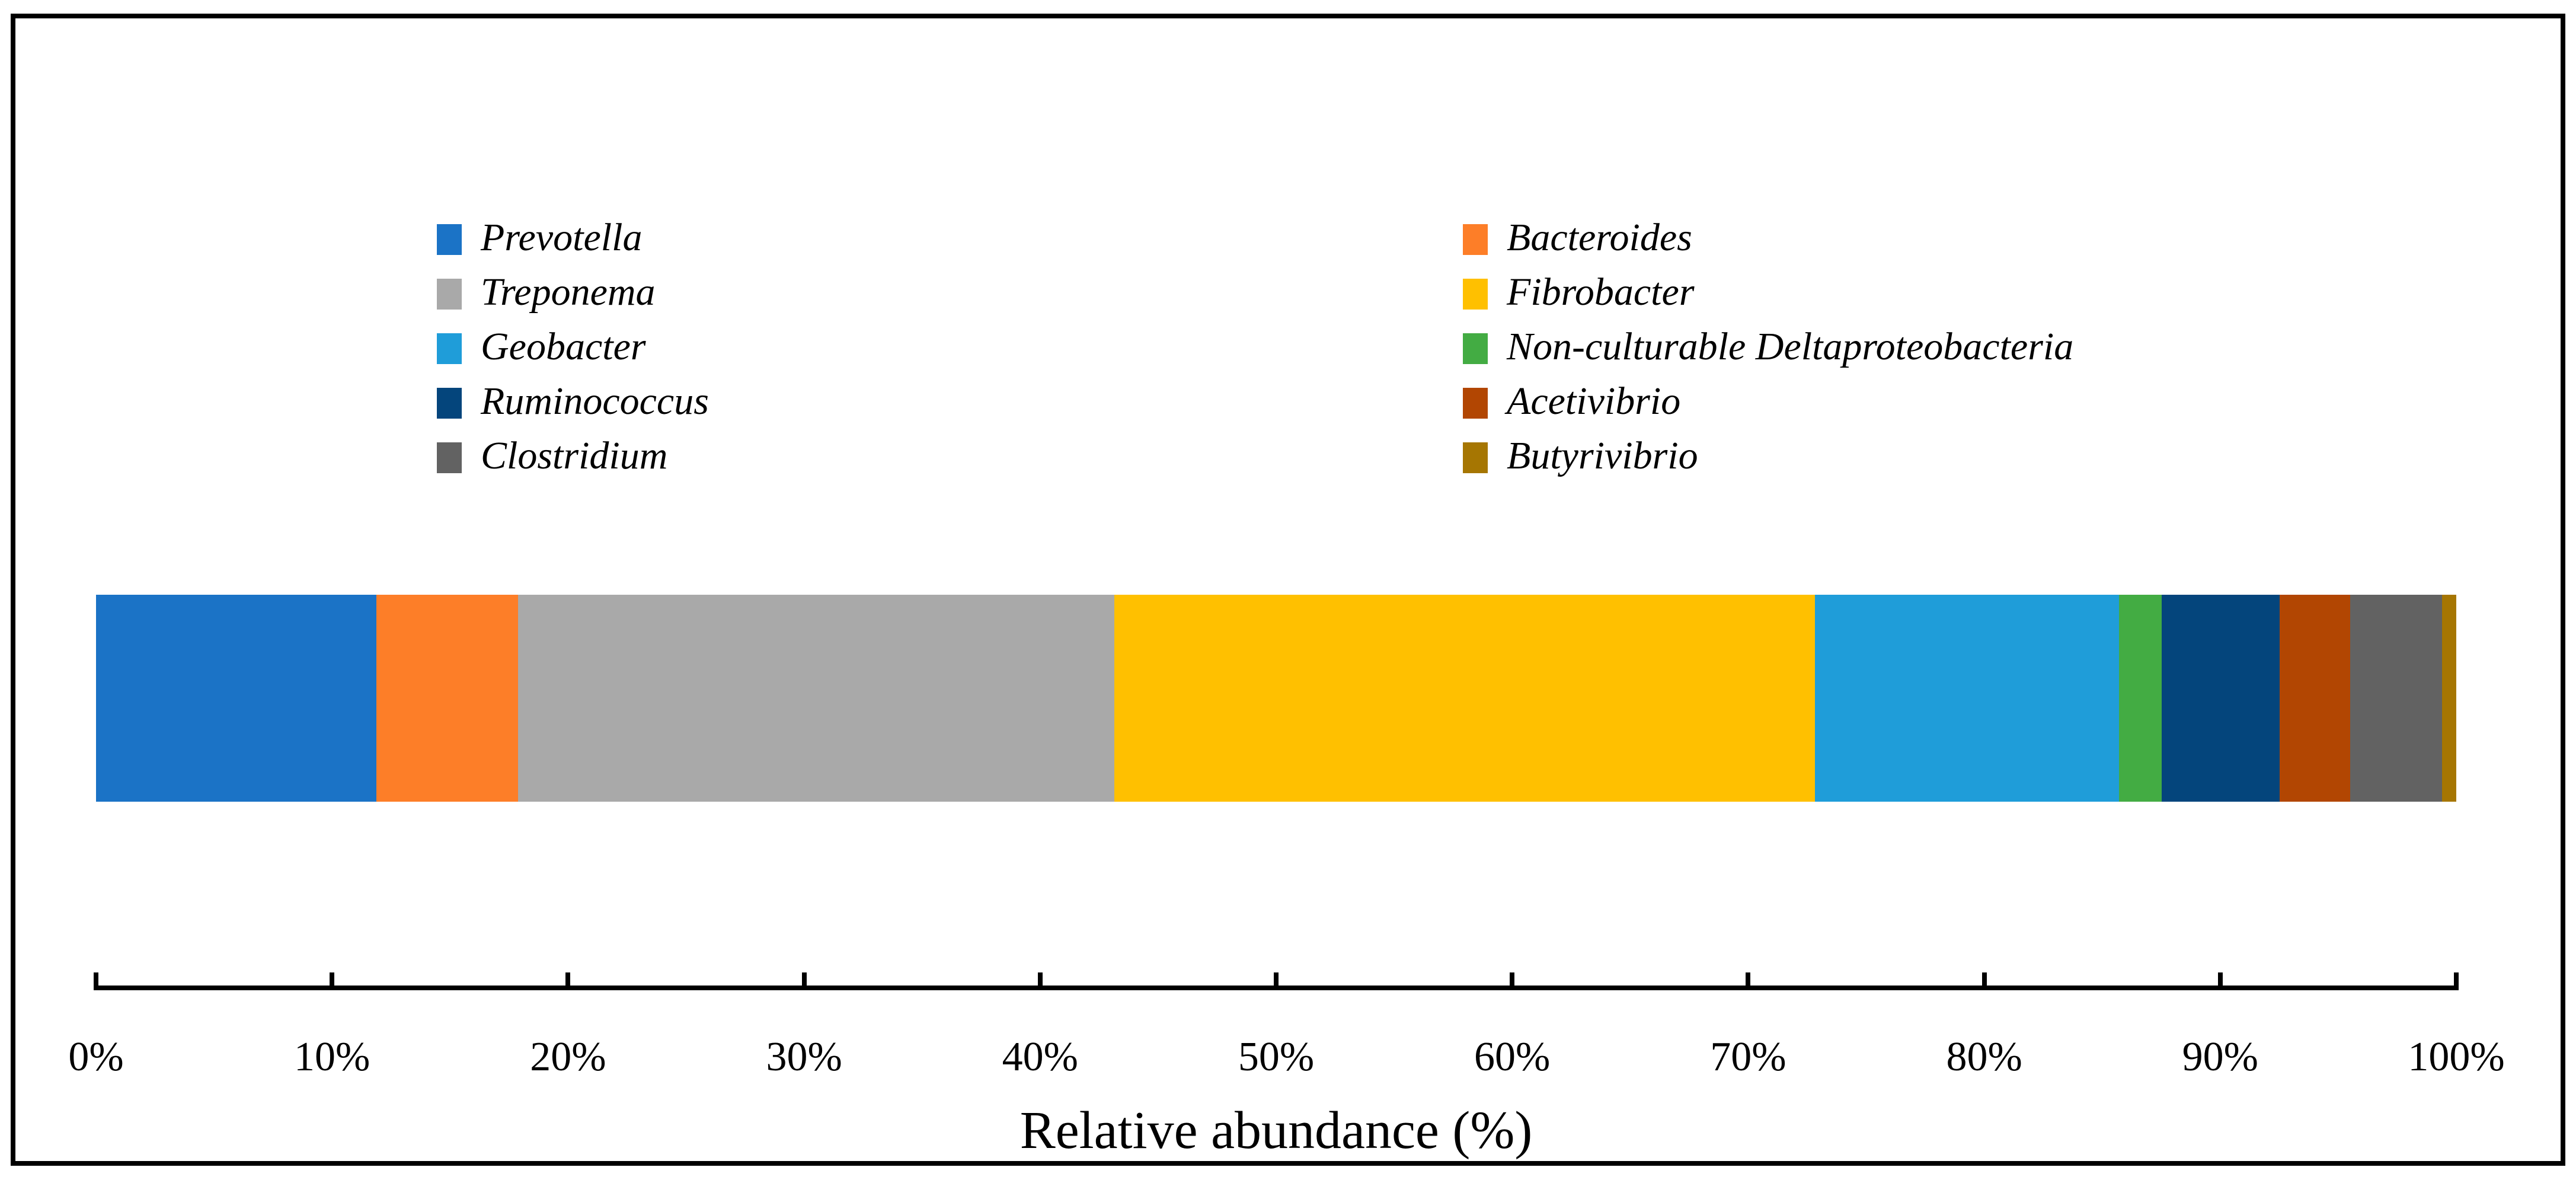 The height and width of the screenshot is (1180, 2576). Describe the element at coordinates (1594, 401) in the screenshot. I see `legend-label: Acetivibrio` at that location.